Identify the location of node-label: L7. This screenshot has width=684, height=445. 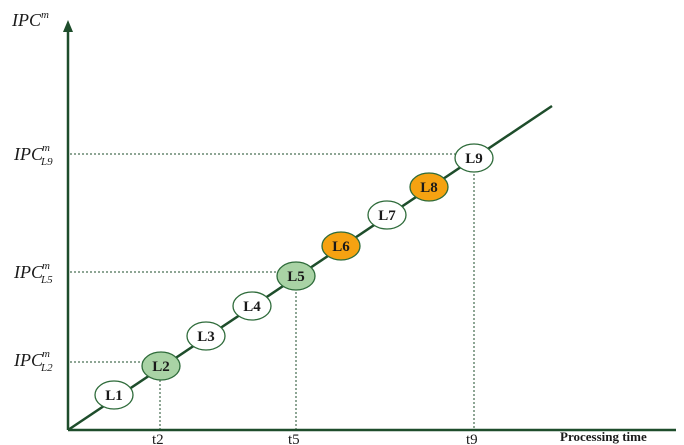
(387, 216).